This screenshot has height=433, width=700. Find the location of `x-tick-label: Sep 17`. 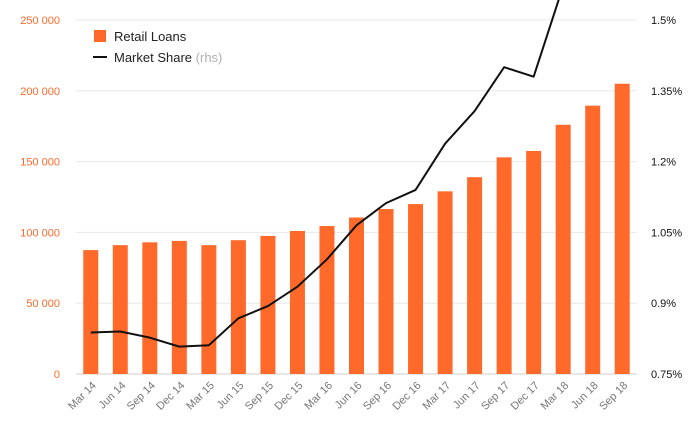

x-tick-label: Sep 17 is located at coordinates (495, 396).